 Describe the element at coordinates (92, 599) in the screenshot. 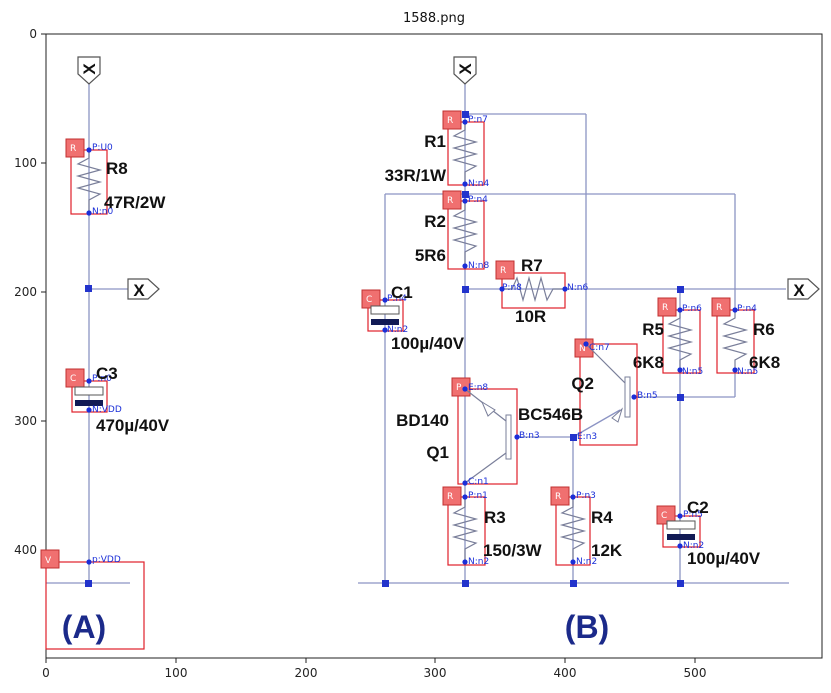

I see `voltage-source-v: V p:VDD` at that location.